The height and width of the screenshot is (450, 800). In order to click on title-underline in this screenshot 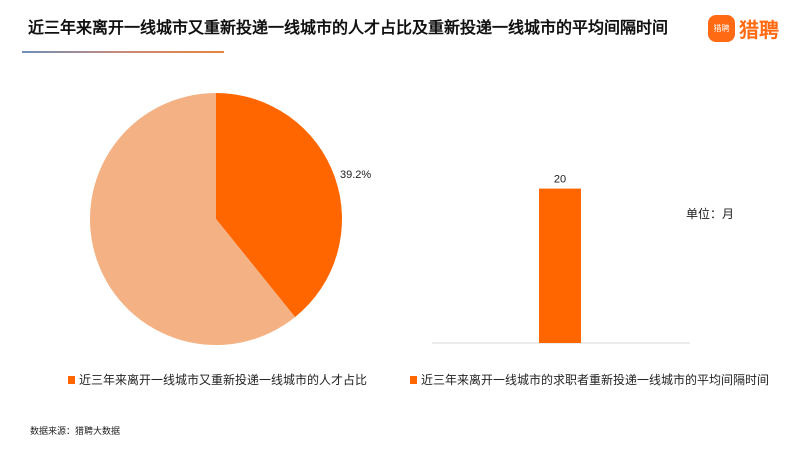, I will do `click(123, 52)`.